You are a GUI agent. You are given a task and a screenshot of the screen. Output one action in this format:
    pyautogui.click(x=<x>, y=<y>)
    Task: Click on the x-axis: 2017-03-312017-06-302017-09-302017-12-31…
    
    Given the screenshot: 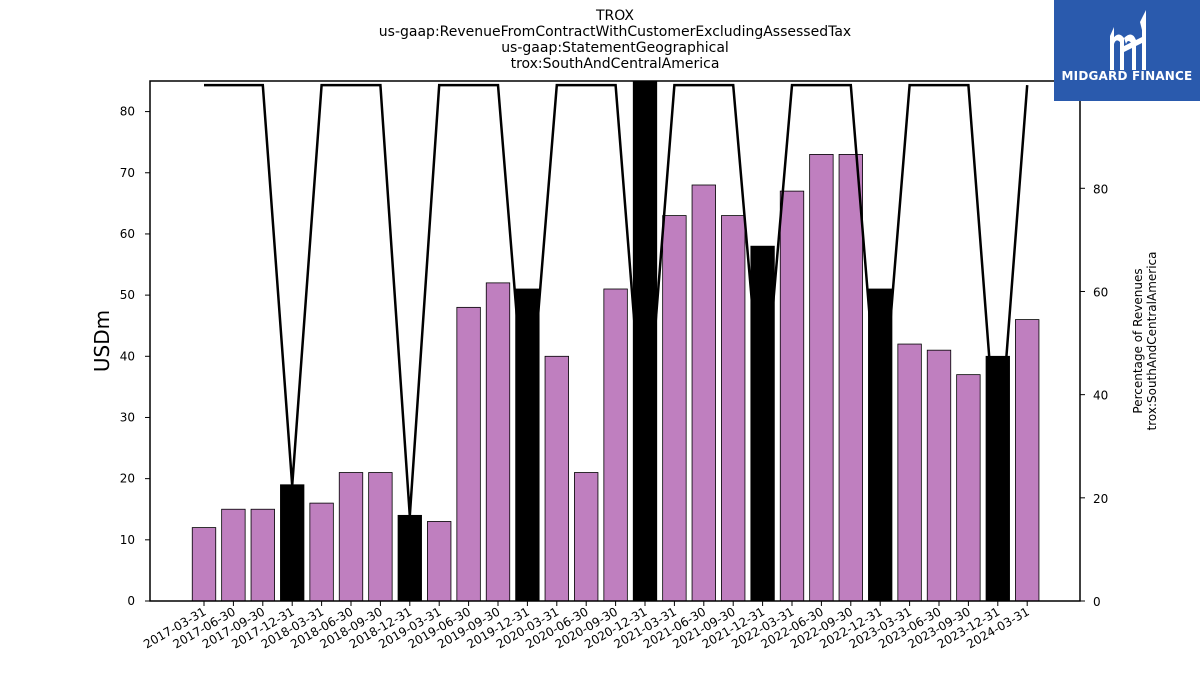 What is the action you would take?
    pyautogui.click(x=586, y=626)
    